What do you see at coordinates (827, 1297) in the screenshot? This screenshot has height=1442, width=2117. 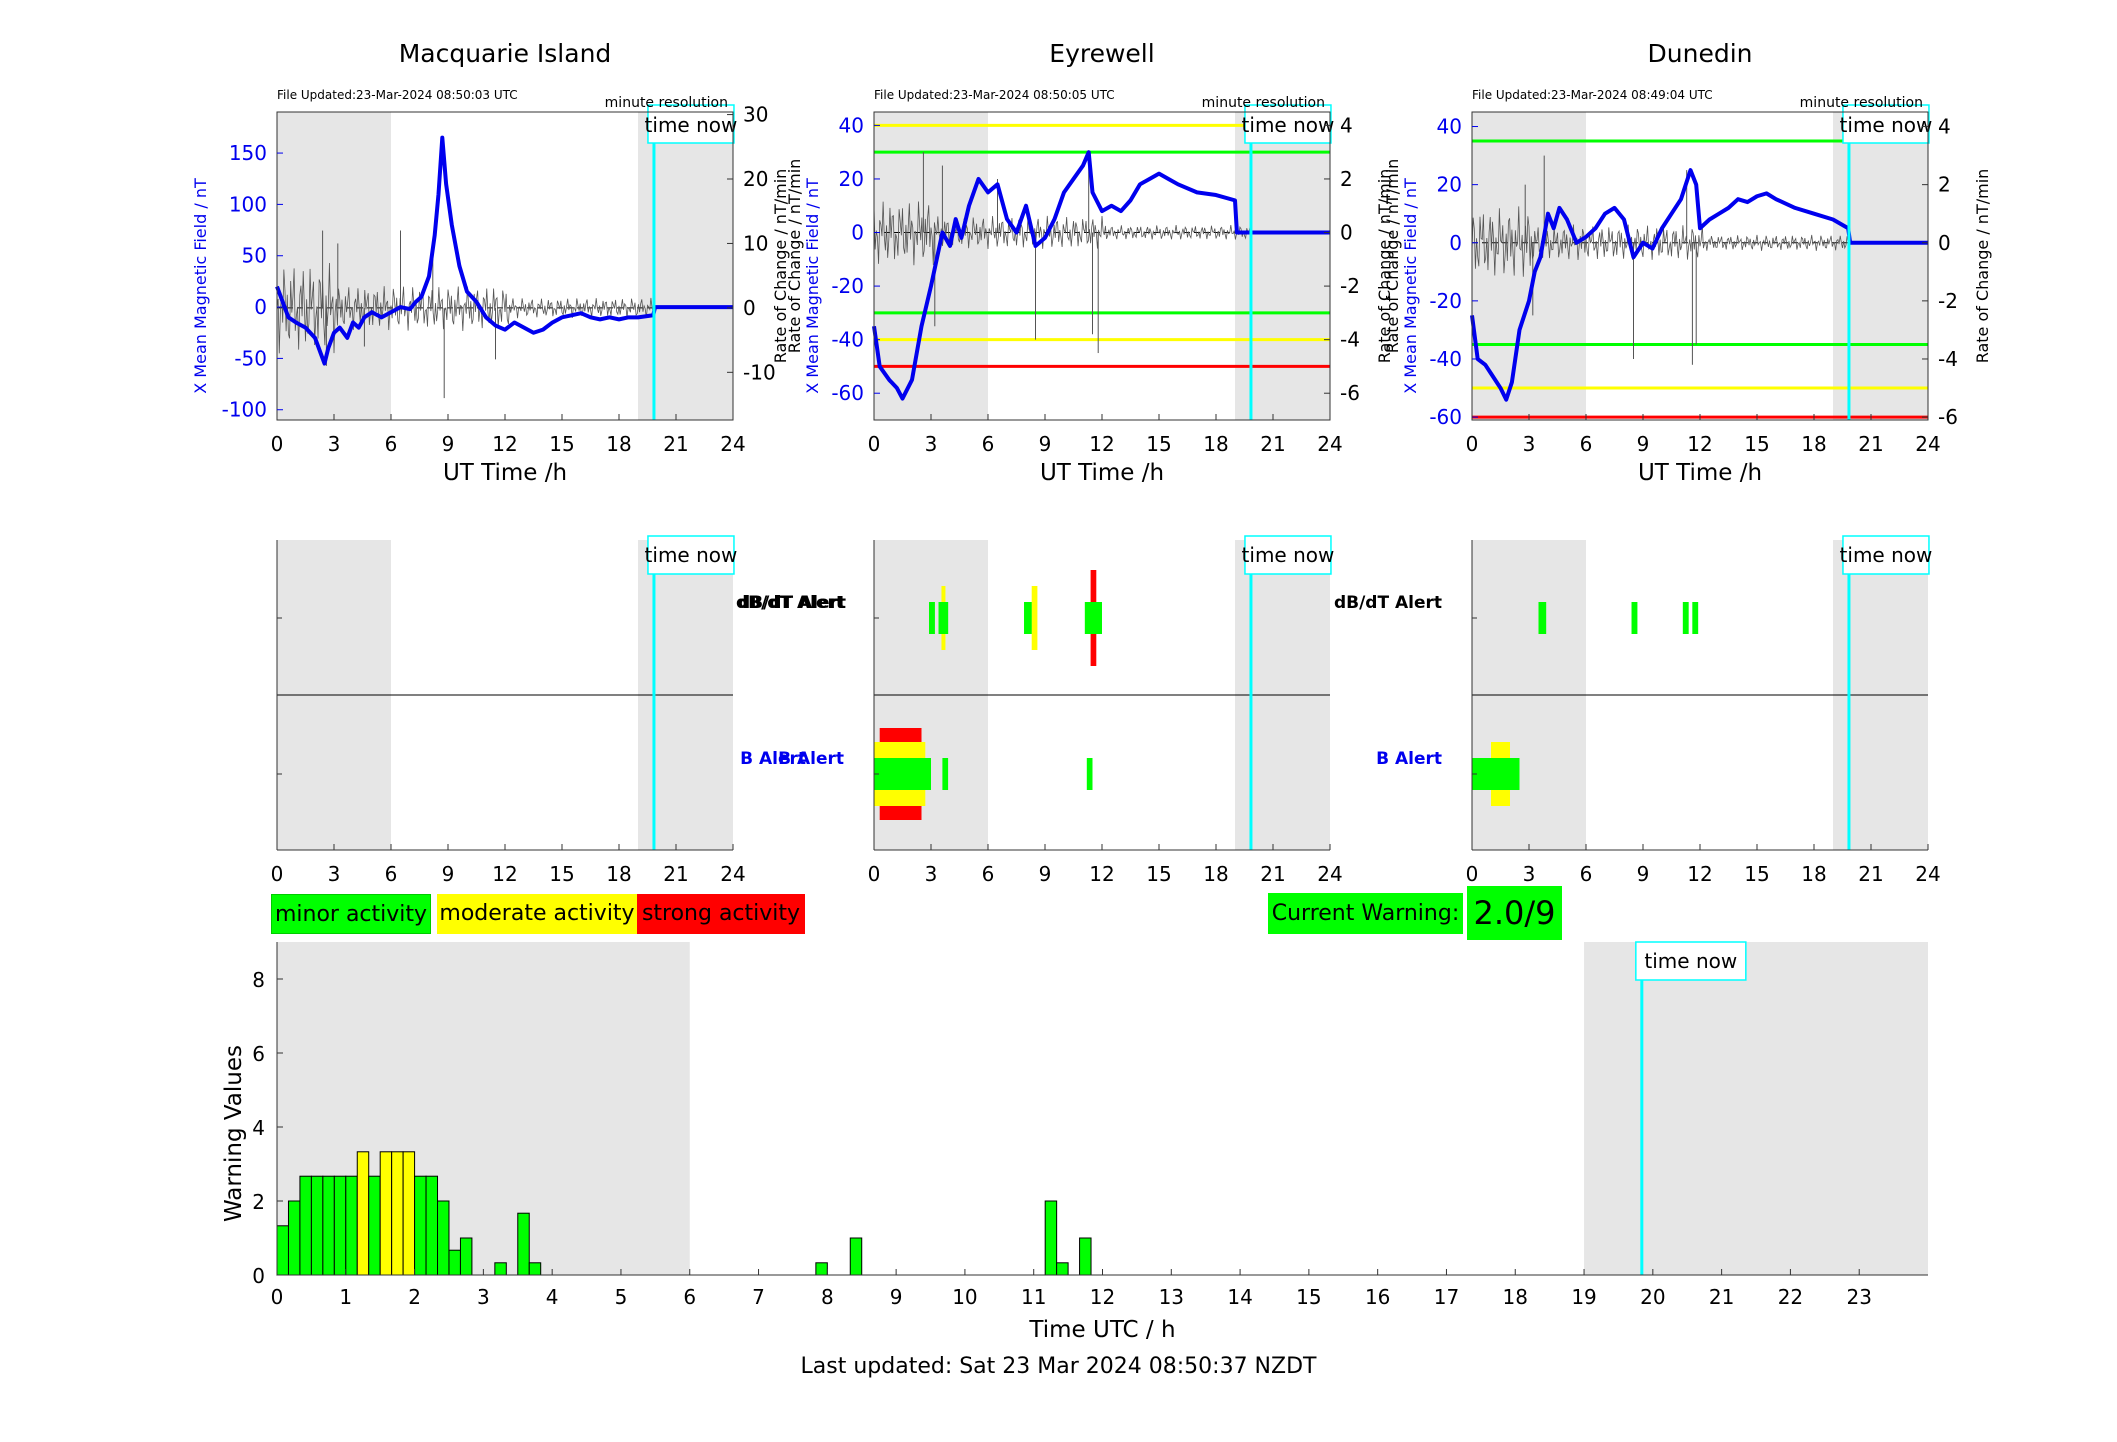 I see `x-tick-label: 8` at bounding box center [827, 1297].